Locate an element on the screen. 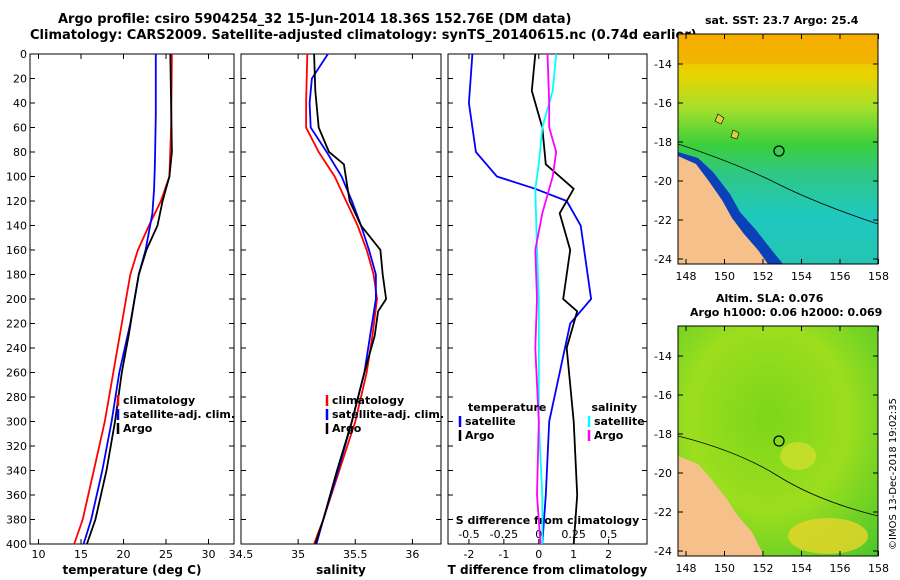 The width and height of the screenshot is (900, 580). series-line-salinity-argo is located at coordinates (546, 299).